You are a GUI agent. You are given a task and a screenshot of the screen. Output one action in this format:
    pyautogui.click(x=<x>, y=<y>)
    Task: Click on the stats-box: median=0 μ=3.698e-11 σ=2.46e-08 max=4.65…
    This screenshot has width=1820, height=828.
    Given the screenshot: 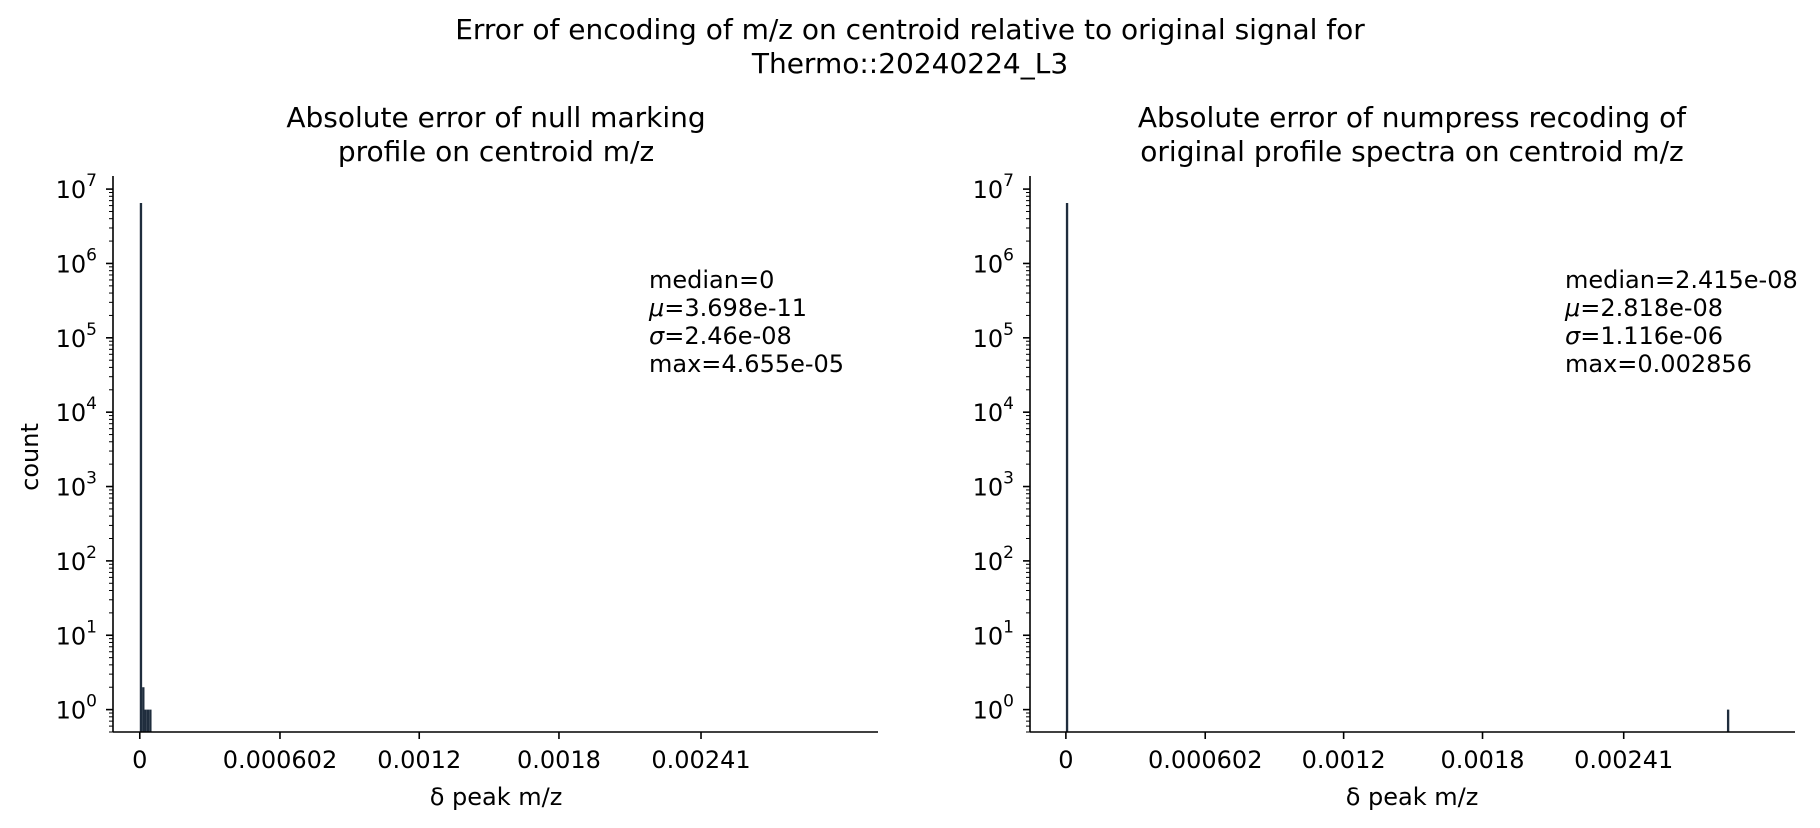 What is the action you would take?
    pyautogui.click(x=746, y=322)
    